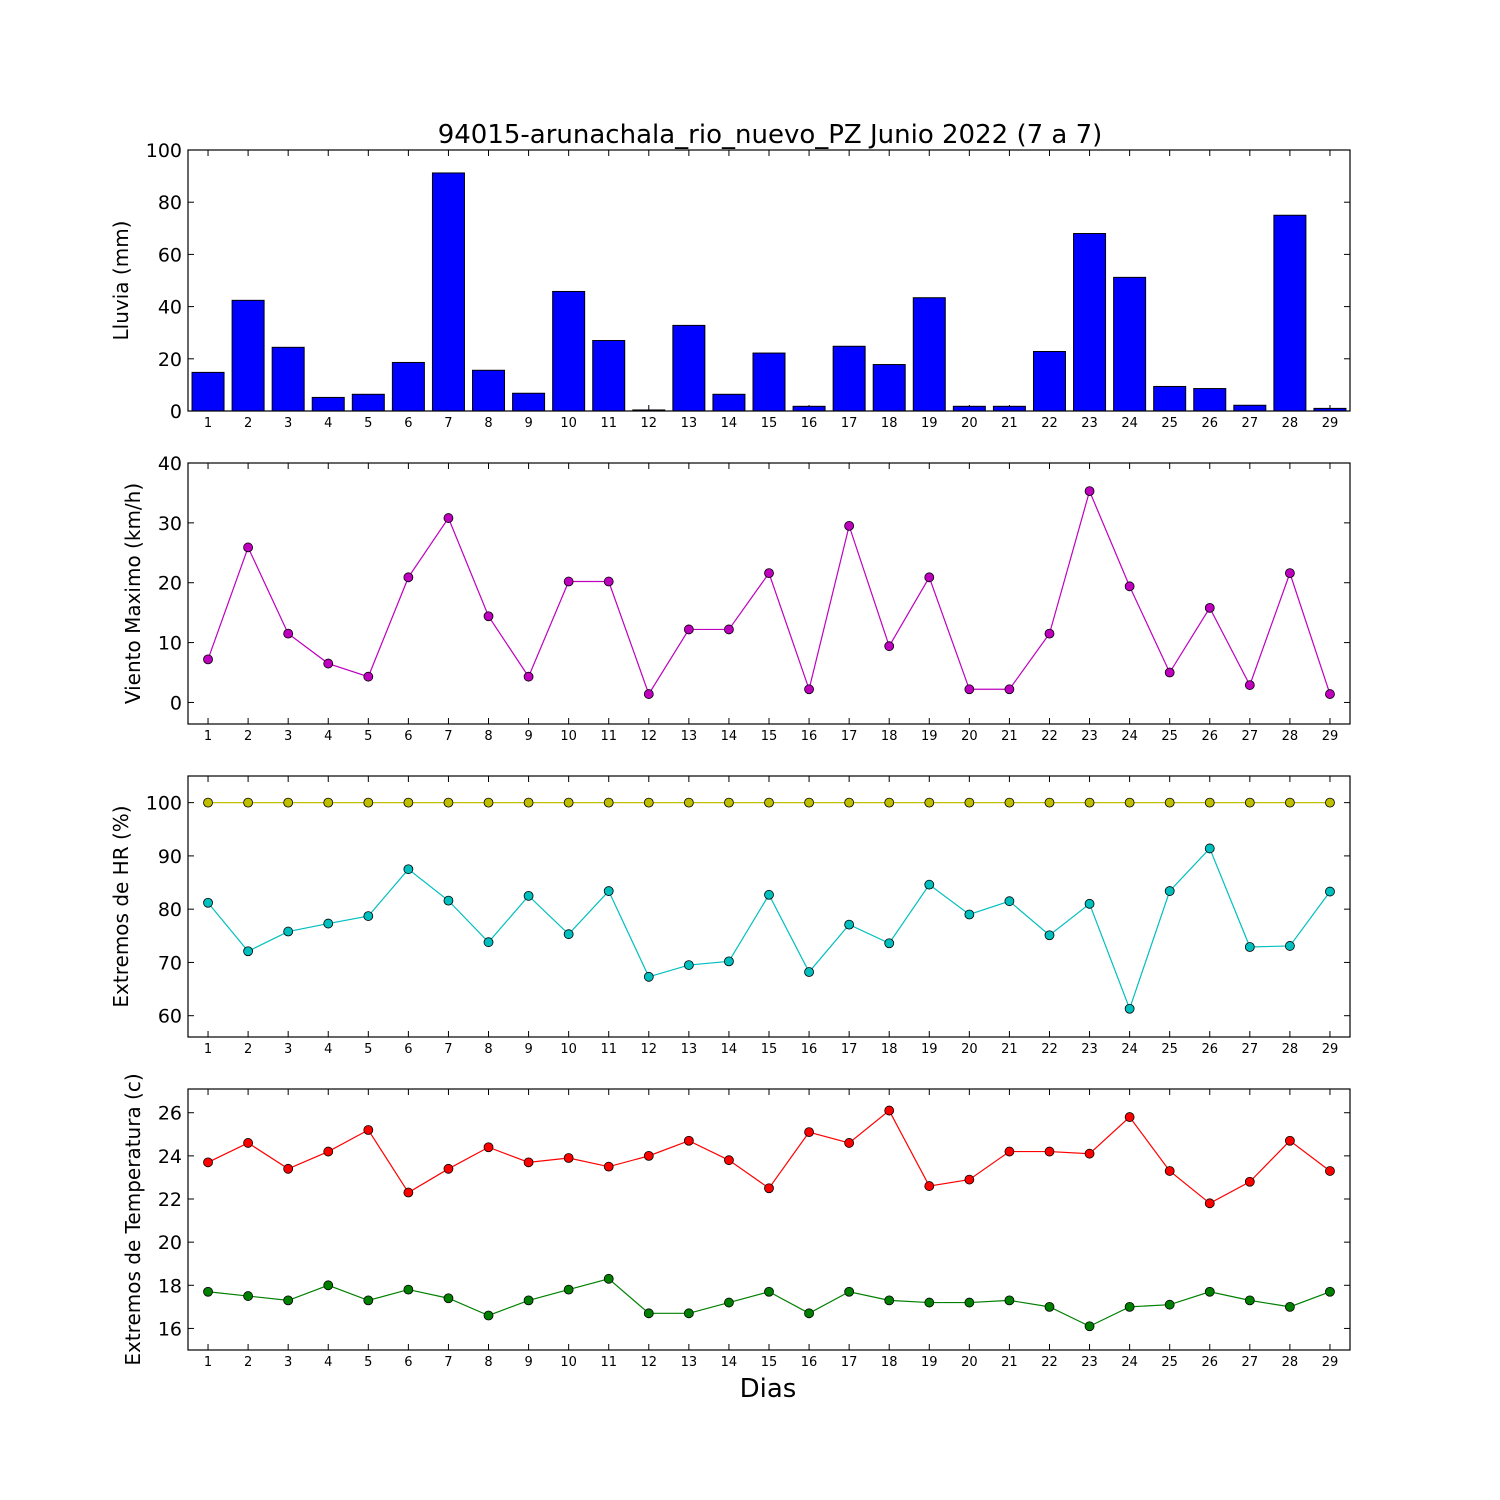 This screenshot has width=1500, height=1500. Describe the element at coordinates (170, 464) in the screenshot. I see `y-tick-label: 40` at that location.